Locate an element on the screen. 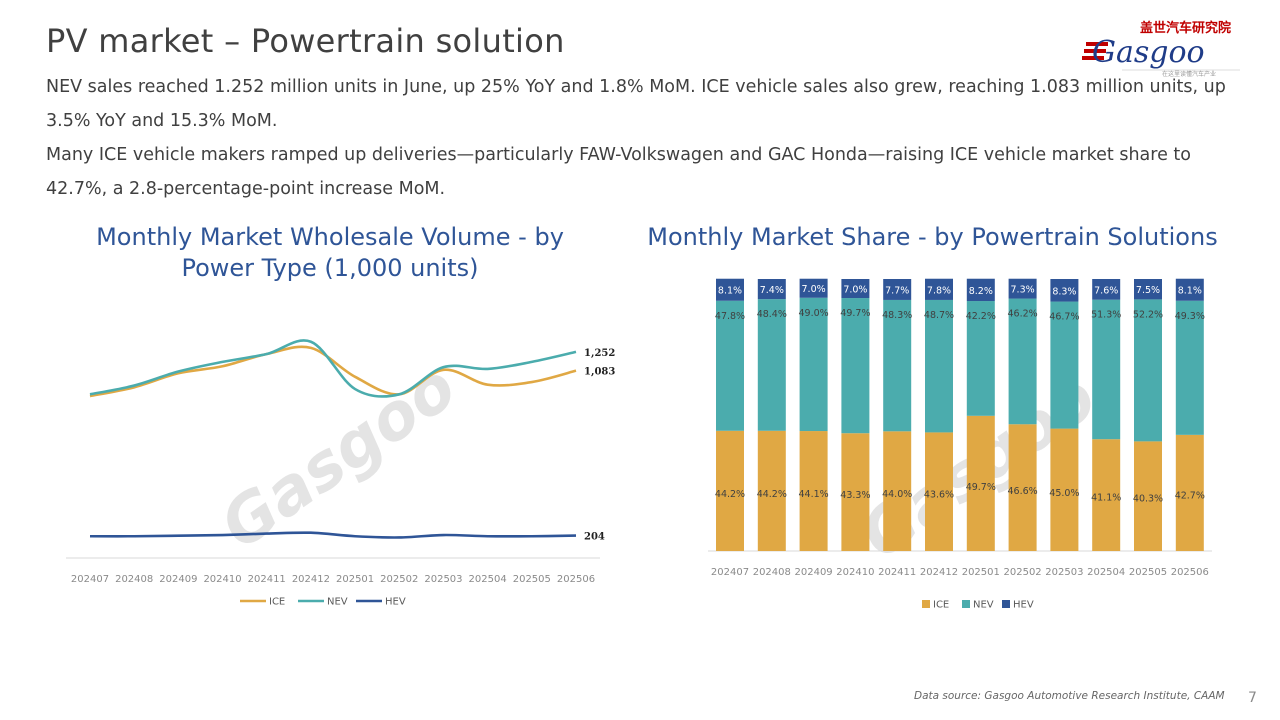  data-label: 7.6% is located at coordinates (1106, 290).